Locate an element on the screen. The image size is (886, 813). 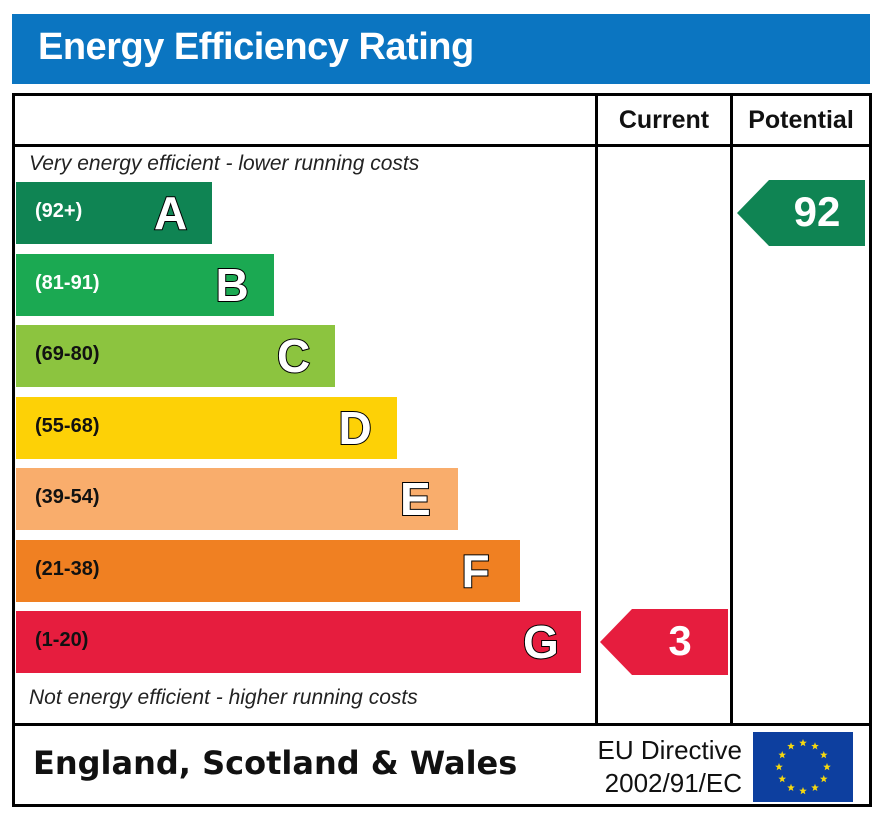
divider-potential is located at coordinates (731, 409).